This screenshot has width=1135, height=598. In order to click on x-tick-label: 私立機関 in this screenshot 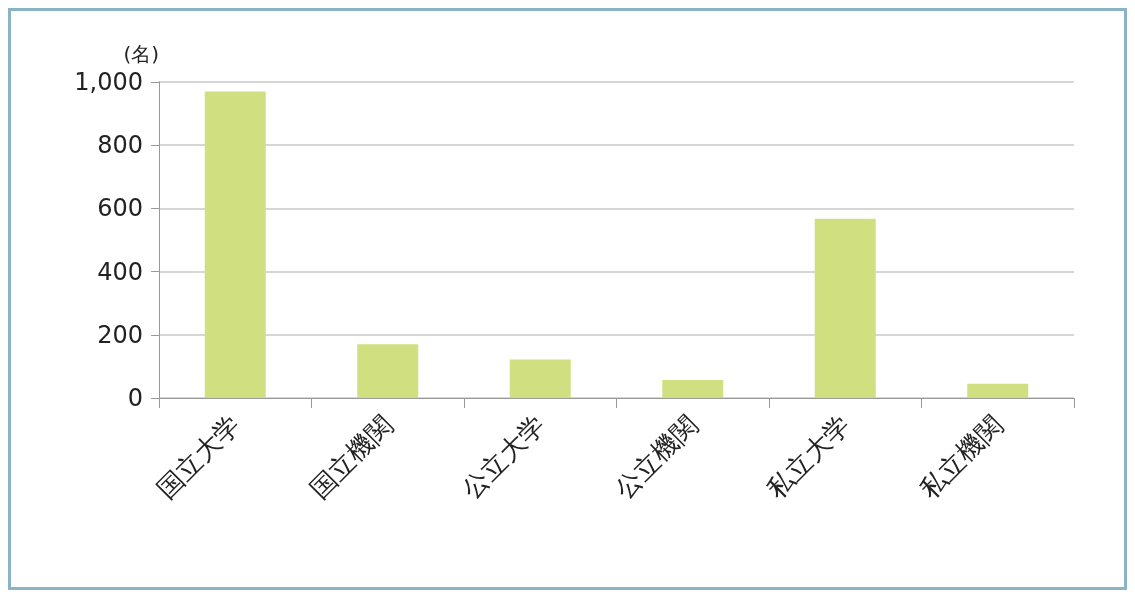, I will do `click(961, 457)`.